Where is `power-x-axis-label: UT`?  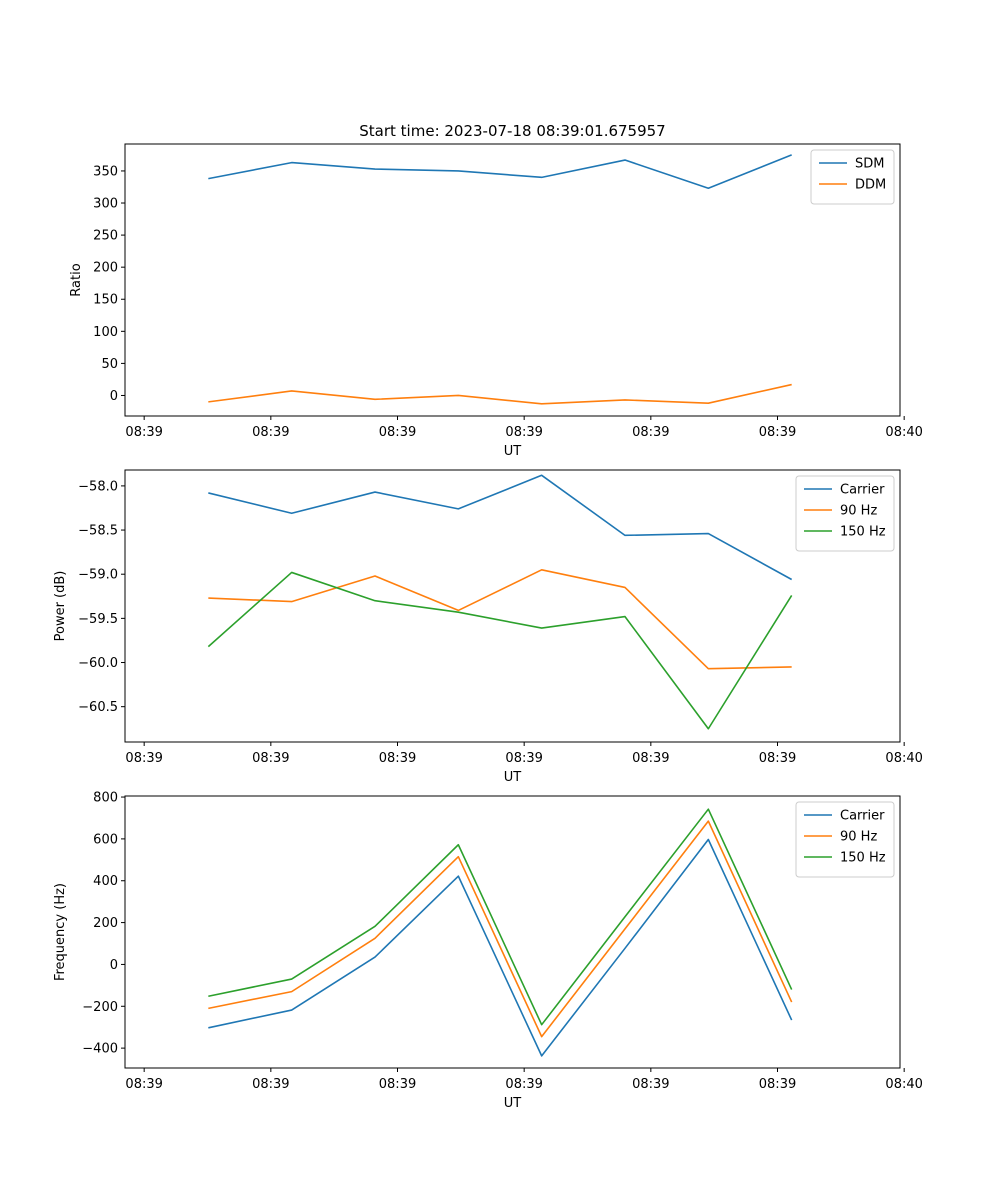 power-x-axis-label: UT is located at coordinates (513, 777).